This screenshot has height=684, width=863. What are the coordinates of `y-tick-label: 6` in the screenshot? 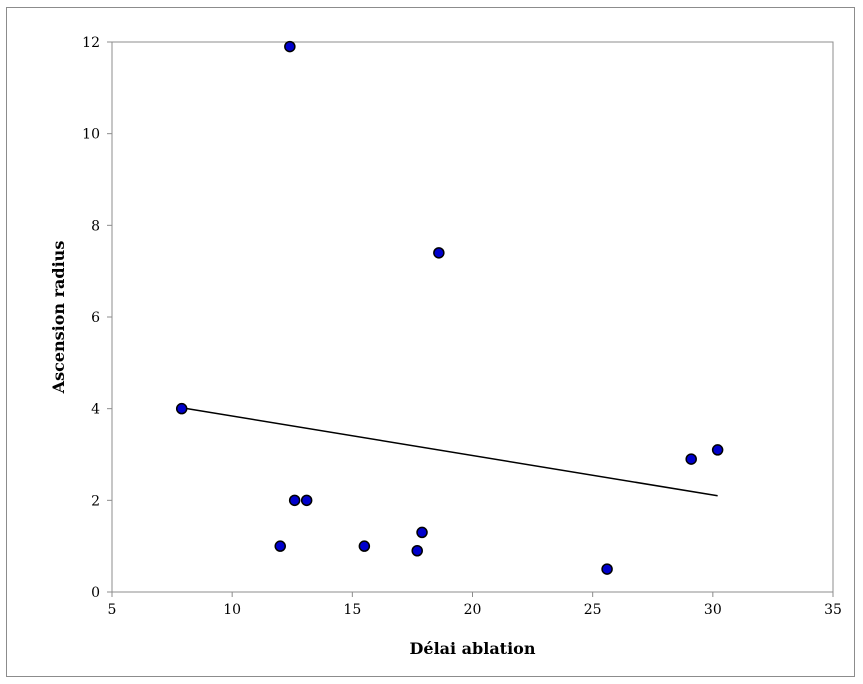 It's located at (95, 318).